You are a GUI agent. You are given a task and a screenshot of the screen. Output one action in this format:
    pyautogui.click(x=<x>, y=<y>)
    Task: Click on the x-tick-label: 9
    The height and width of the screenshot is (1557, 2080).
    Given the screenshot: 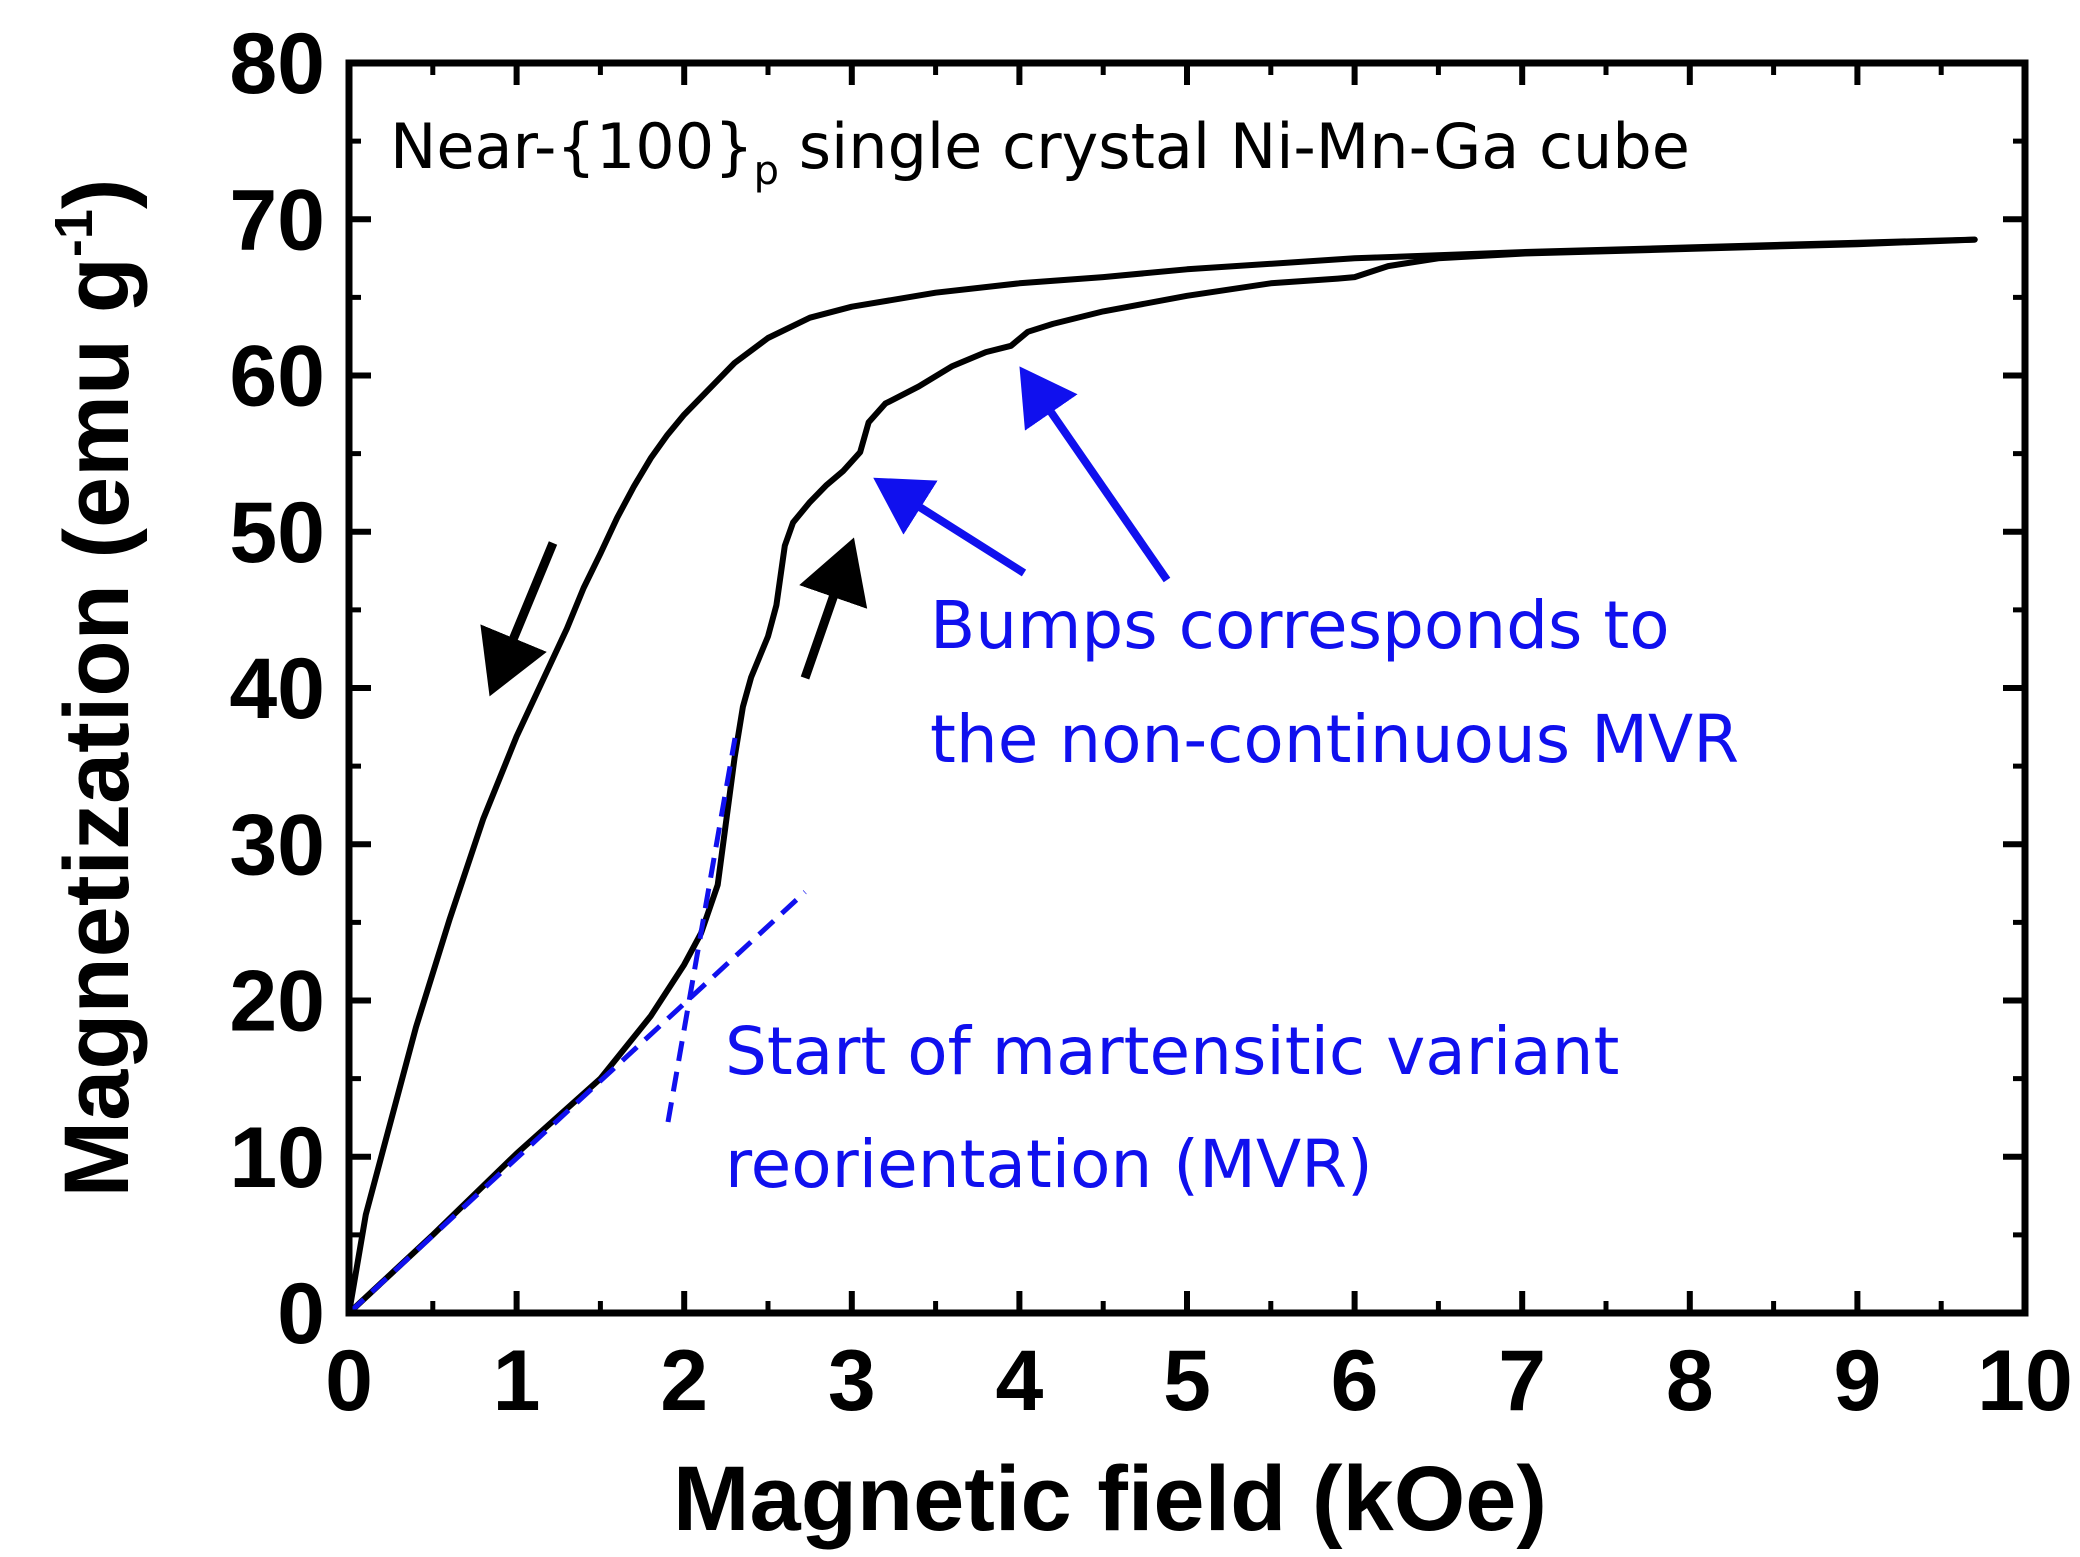 What is the action you would take?
    pyautogui.click(x=1857, y=1381)
    